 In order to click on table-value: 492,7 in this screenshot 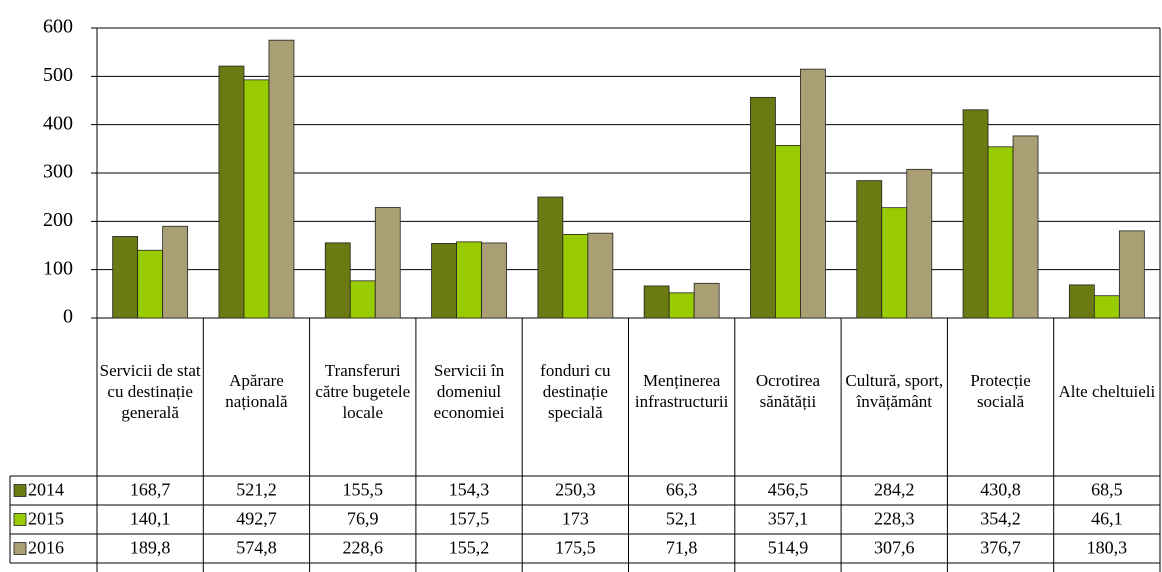, I will do `click(256, 519)`.